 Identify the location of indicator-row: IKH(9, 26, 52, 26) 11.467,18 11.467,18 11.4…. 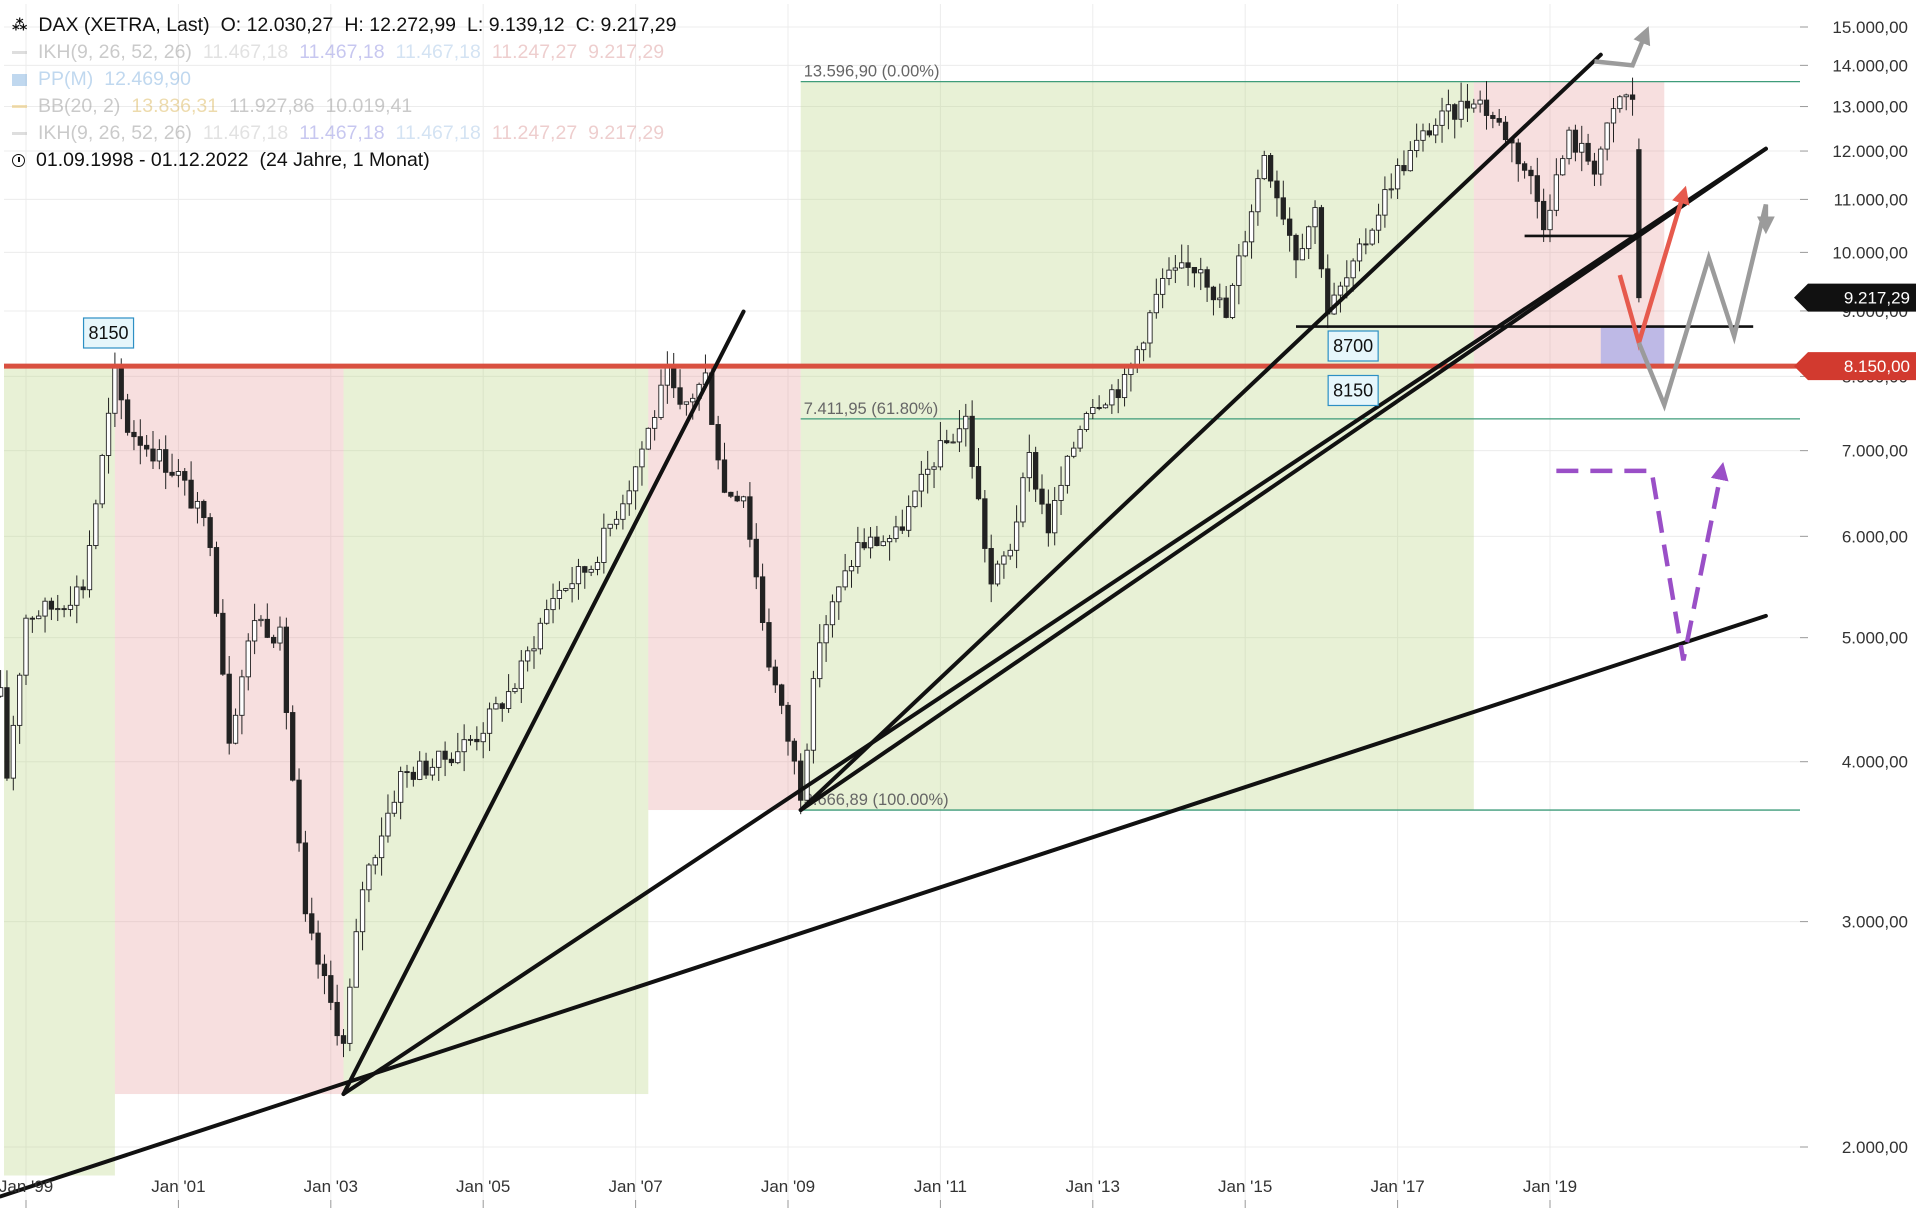
(349, 133).